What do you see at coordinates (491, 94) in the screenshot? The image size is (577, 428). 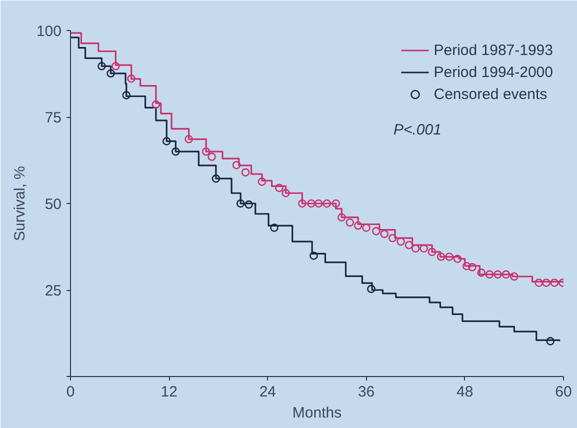 I see `legend-label: Censored events` at bounding box center [491, 94].